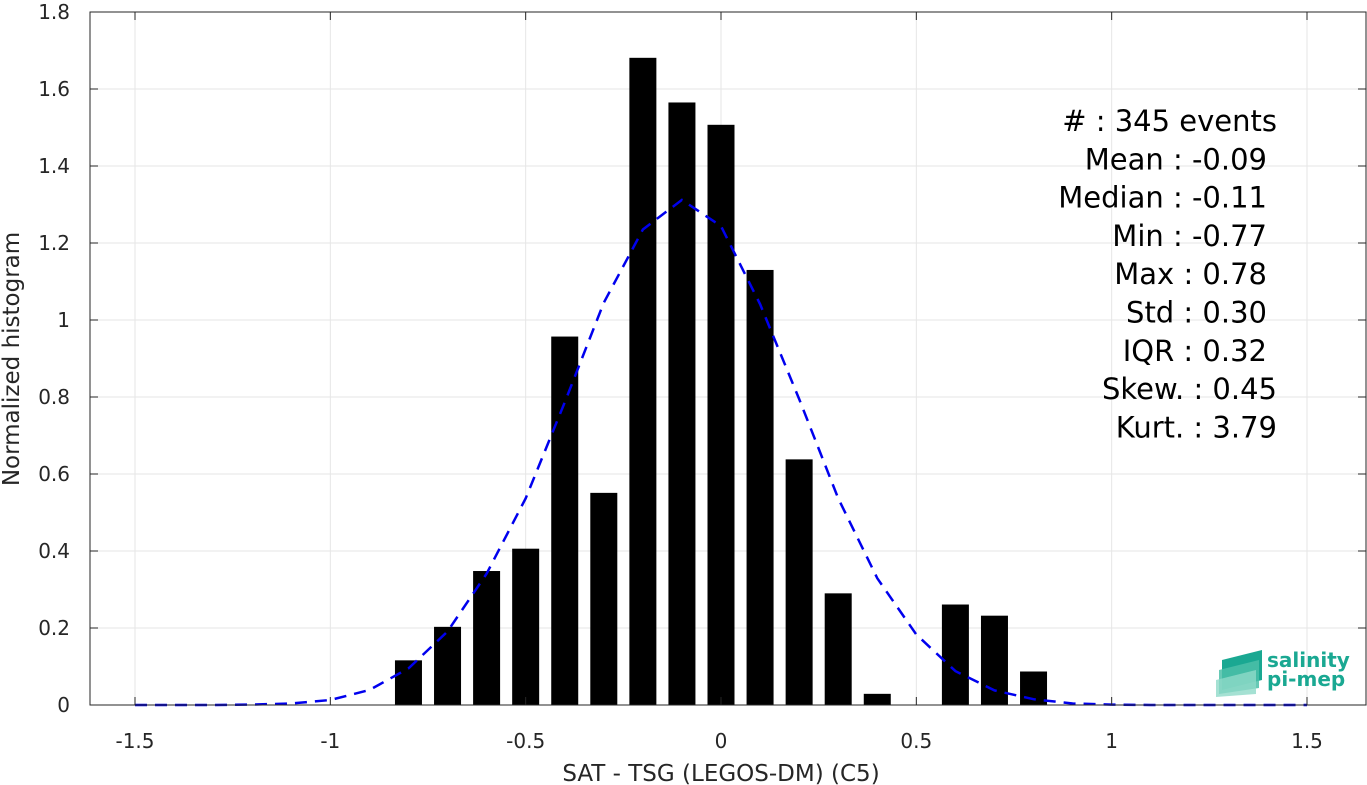  I want to click on stat-line: Skew. : 0.45, so click(1189, 389).